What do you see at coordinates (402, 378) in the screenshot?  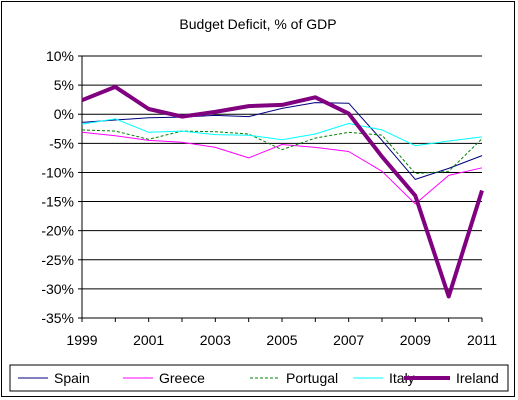 I see `legend-label-italy: Italy` at bounding box center [402, 378].